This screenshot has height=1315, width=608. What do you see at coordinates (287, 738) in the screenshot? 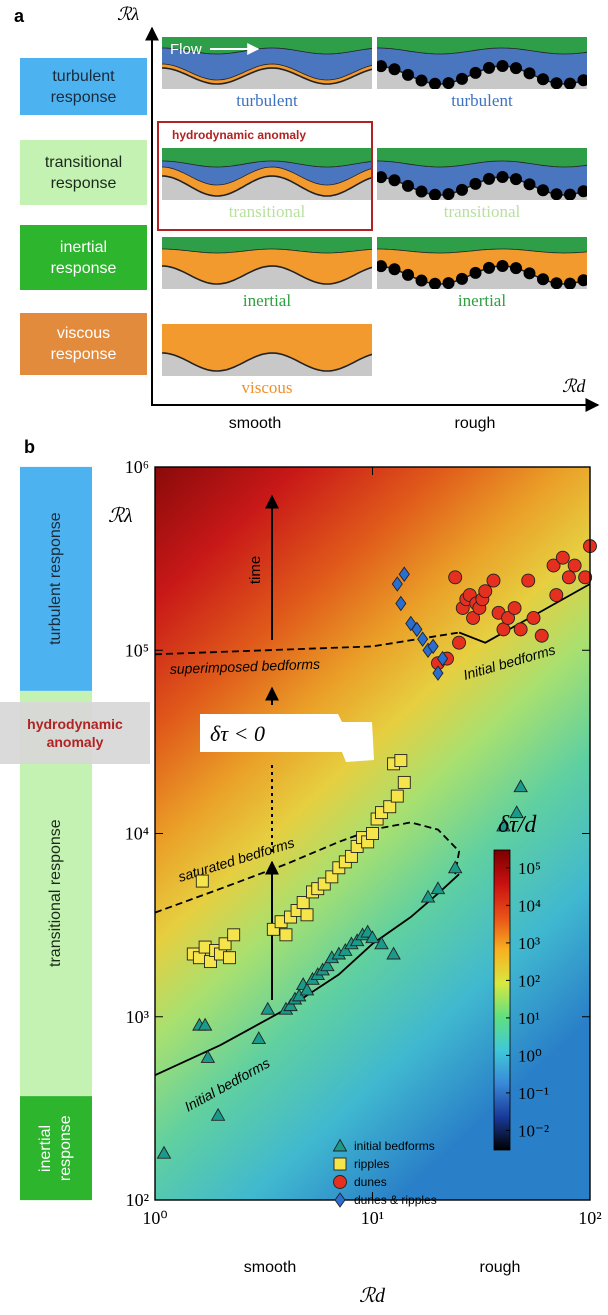
I see `negative-region` at bounding box center [287, 738].